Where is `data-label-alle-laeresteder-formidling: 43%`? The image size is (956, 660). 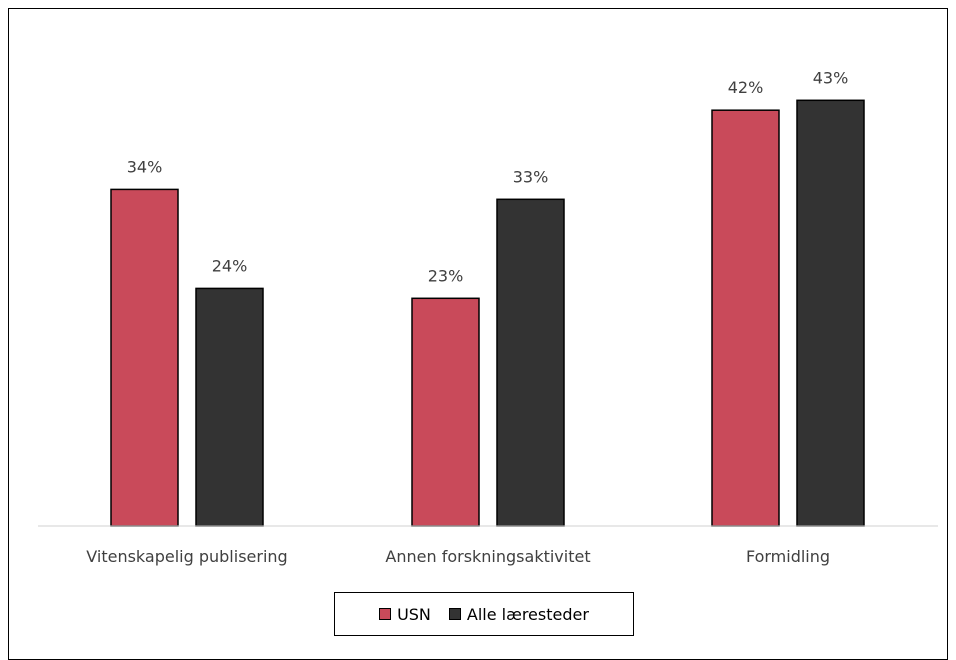 data-label-alle-laeresteder-formidling: 43% is located at coordinates (831, 77).